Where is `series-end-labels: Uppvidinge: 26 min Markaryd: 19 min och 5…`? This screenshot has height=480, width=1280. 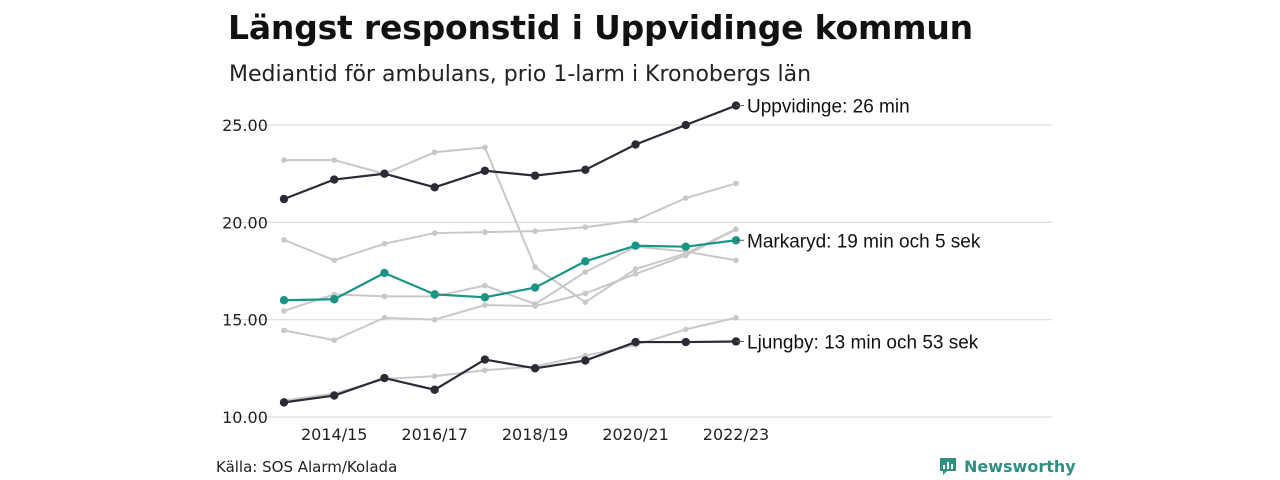
series-end-labels: Uppvidinge: 26 min Markaryd: 19 min och 5… is located at coordinates (858, 225).